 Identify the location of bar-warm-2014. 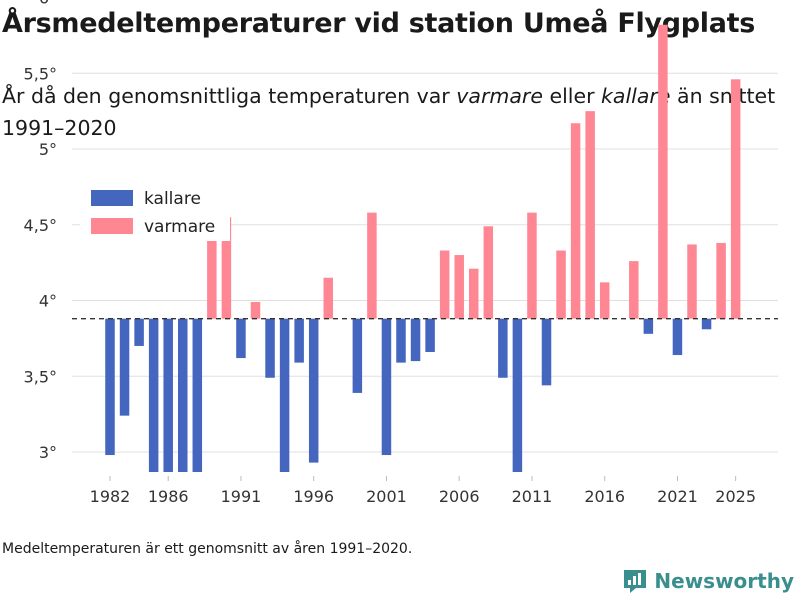
(575, 221).